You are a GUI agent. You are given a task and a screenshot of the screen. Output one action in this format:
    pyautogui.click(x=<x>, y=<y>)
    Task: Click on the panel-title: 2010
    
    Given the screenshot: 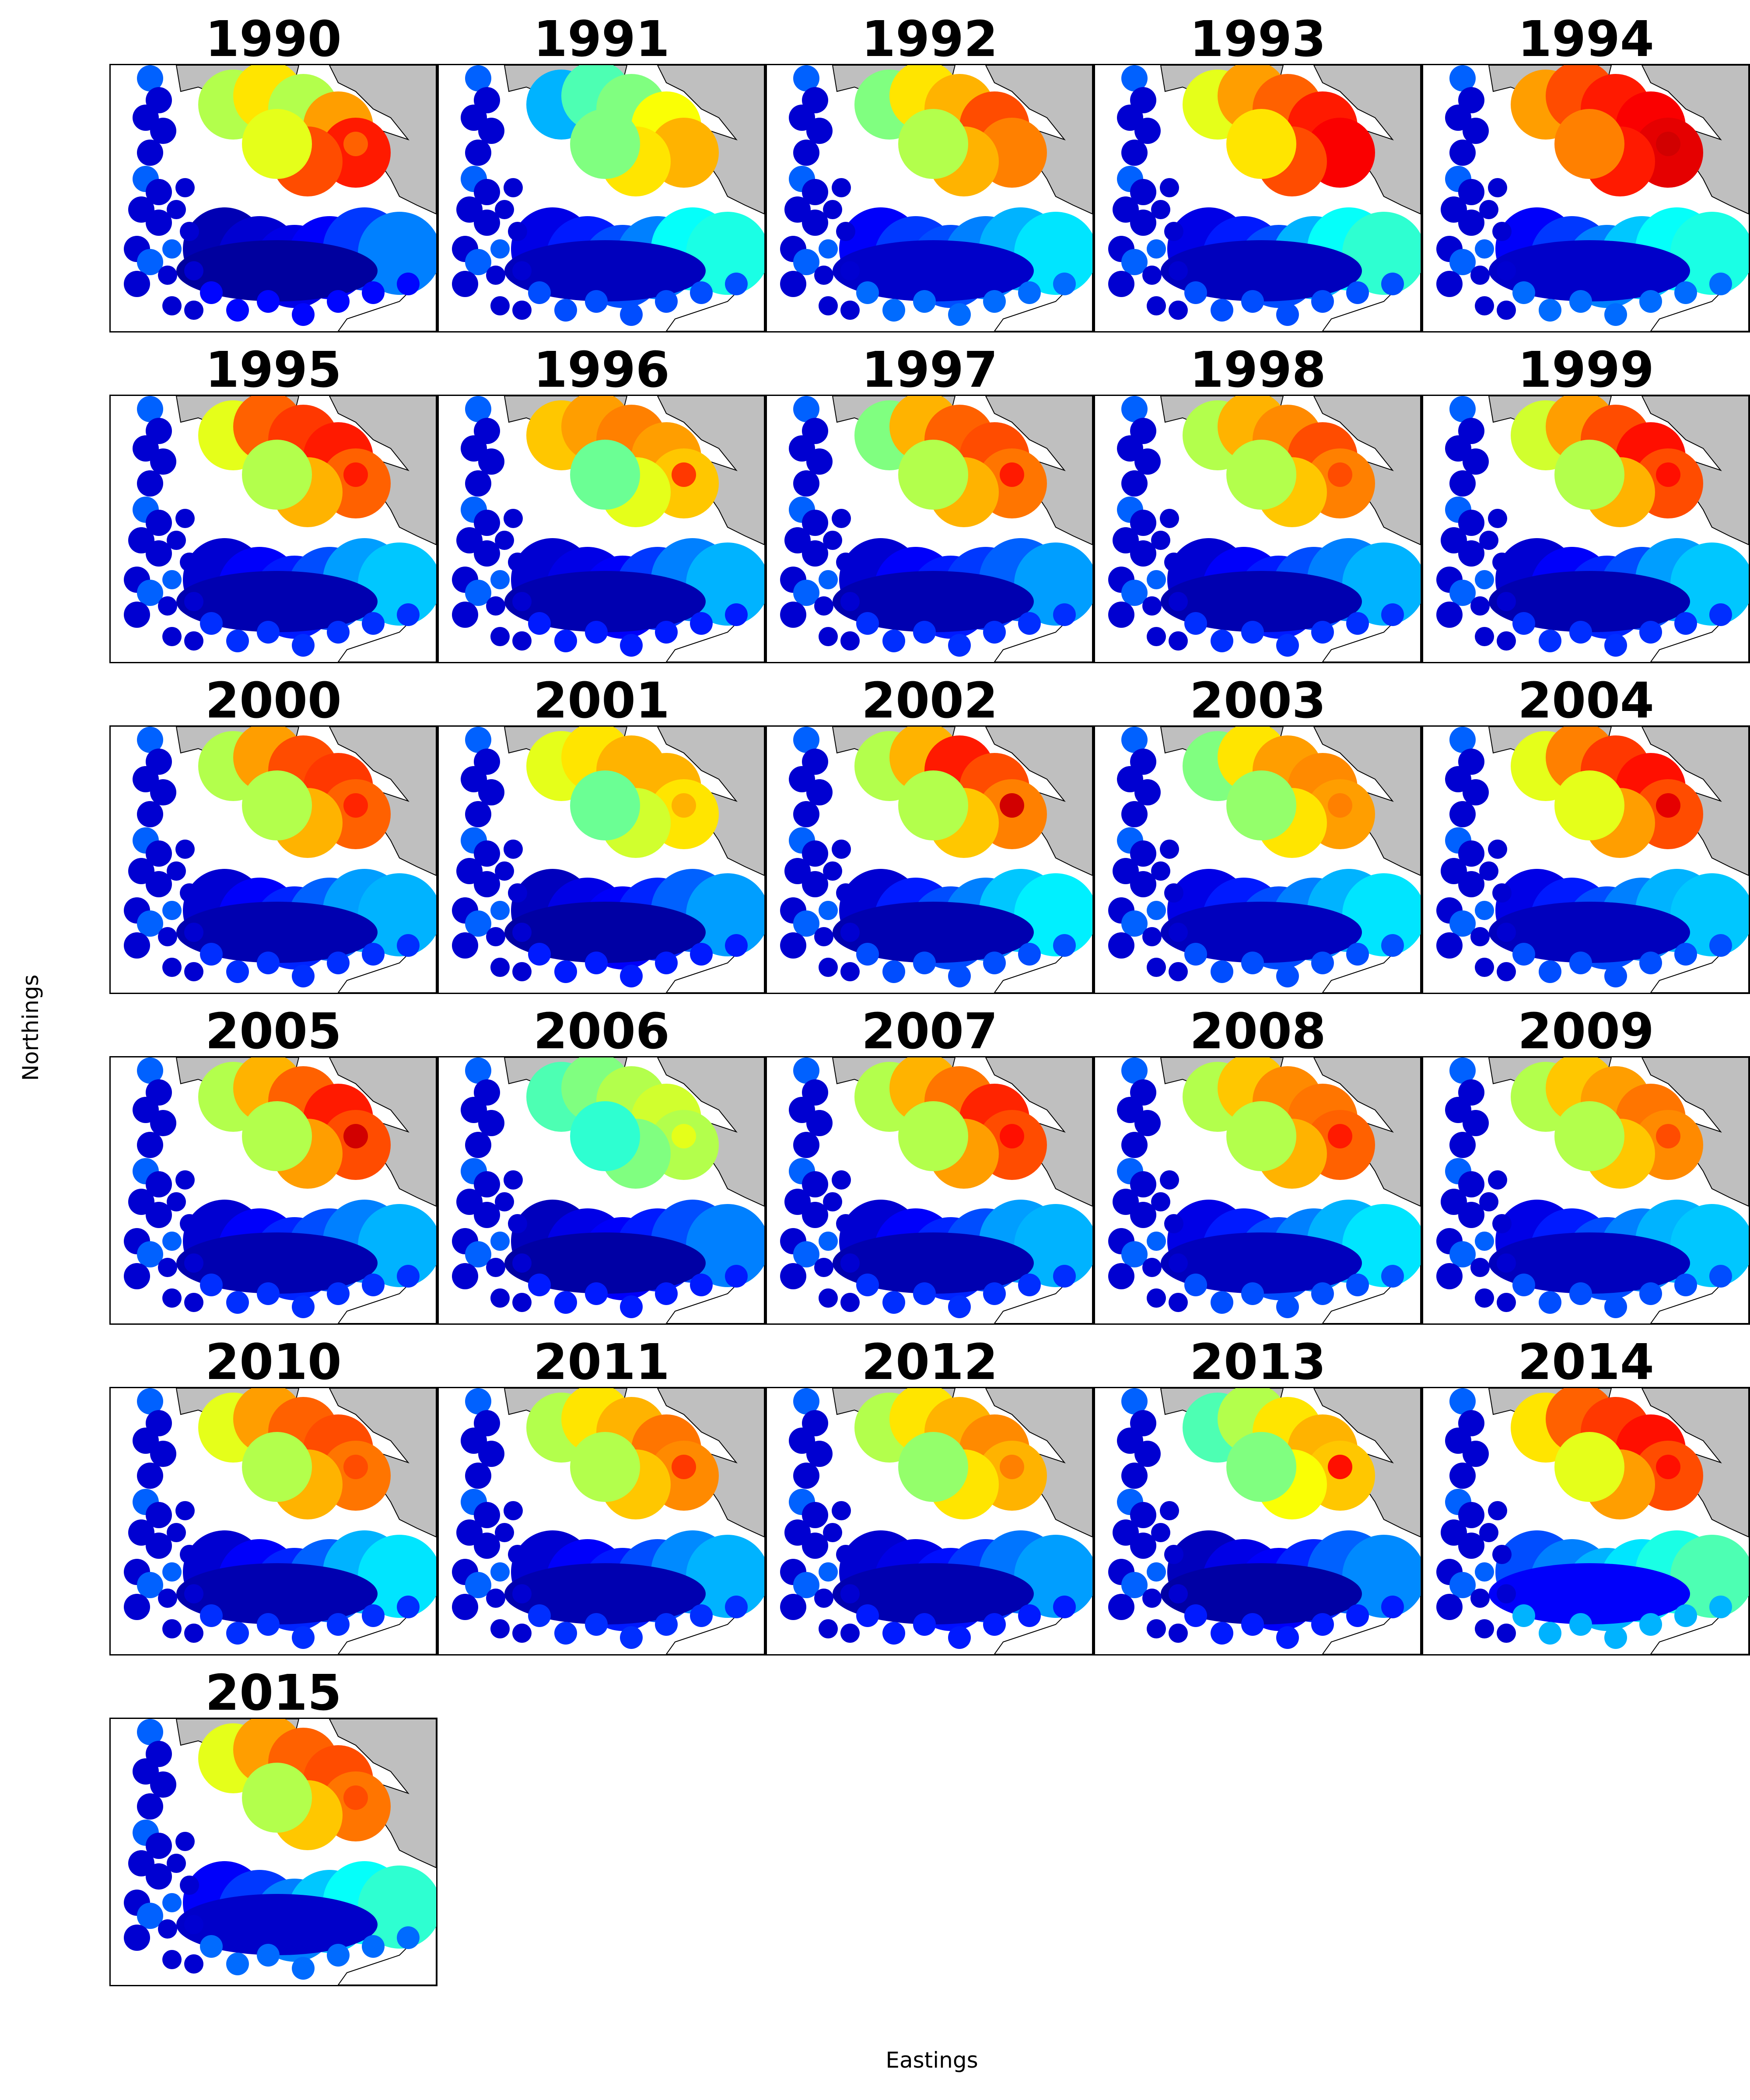 What is the action you would take?
    pyautogui.click(x=273, y=1362)
    